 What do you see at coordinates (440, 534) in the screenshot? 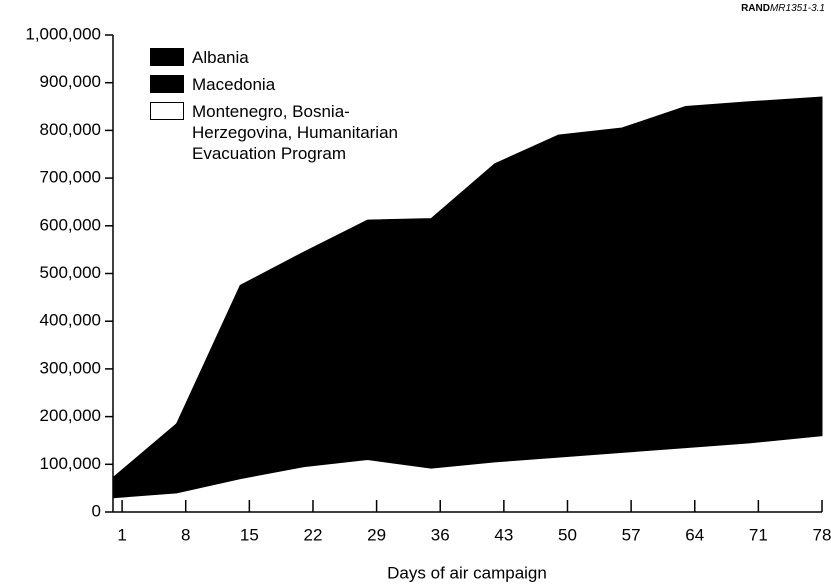
I see `x-tick-label: 36` at bounding box center [440, 534].